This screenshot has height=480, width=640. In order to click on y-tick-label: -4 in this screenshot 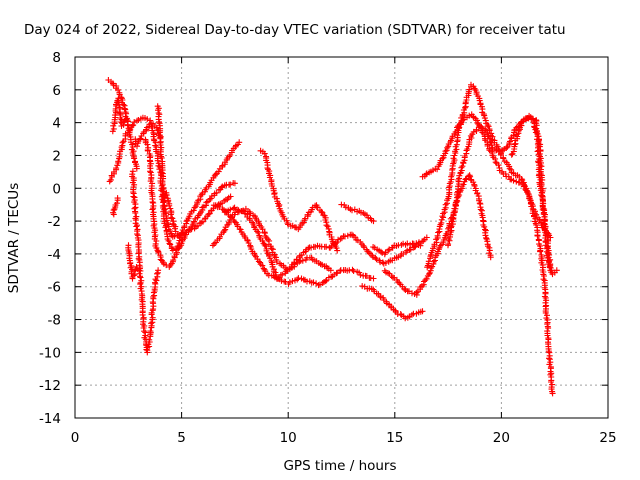, I will do `click(54, 255)`.